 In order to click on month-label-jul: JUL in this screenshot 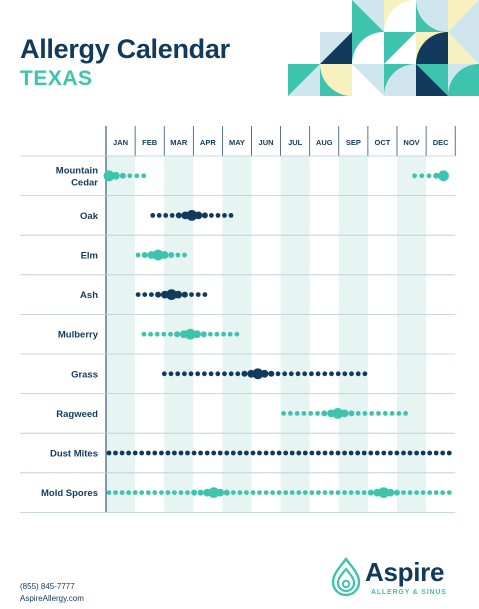, I will do `click(295, 142)`.